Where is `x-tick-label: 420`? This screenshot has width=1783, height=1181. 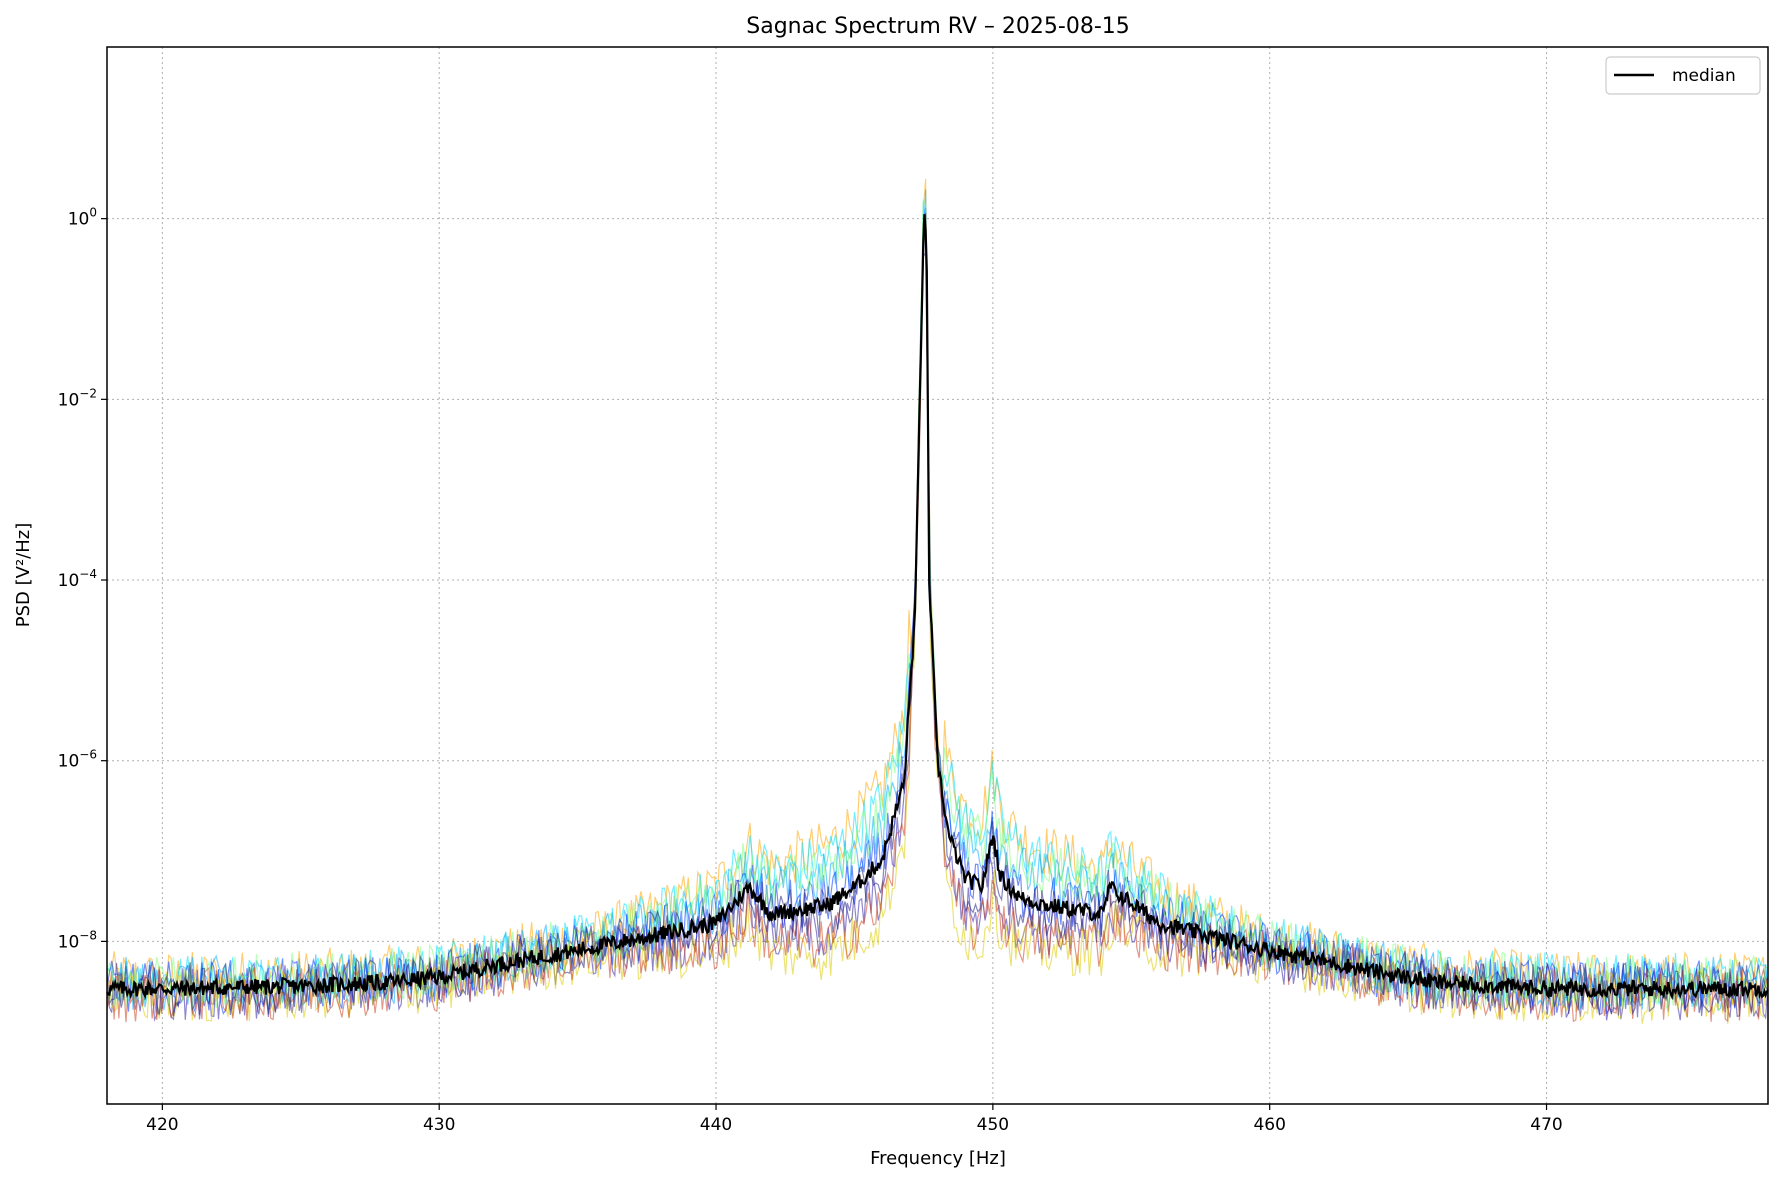 x-tick-label: 420 is located at coordinates (162, 1125).